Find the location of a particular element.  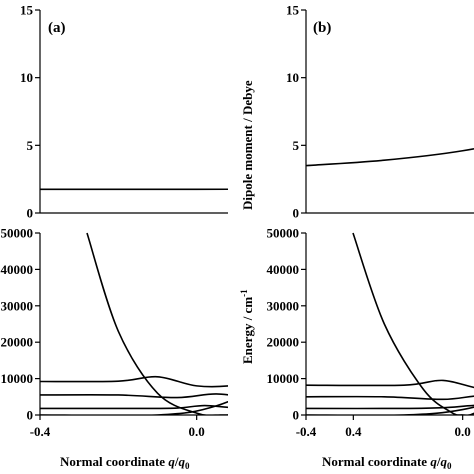

y-axis-title-bottom-exponent: -1 is located at coordinates (244, 293).